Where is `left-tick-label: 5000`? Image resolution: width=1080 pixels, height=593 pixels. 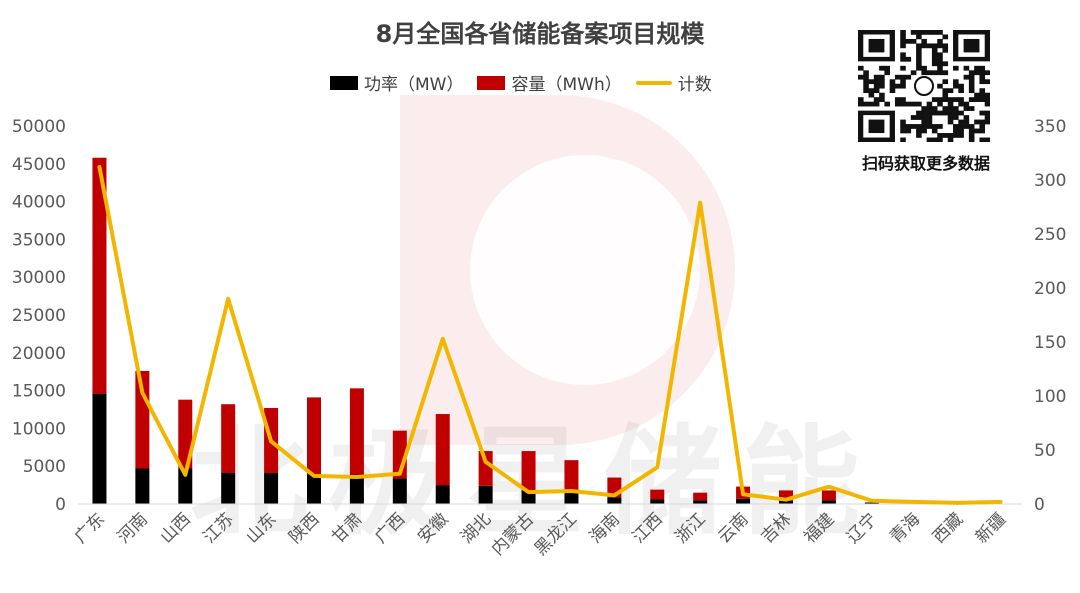
left-tick-label: 5000 is located at coordinates (44, 467).